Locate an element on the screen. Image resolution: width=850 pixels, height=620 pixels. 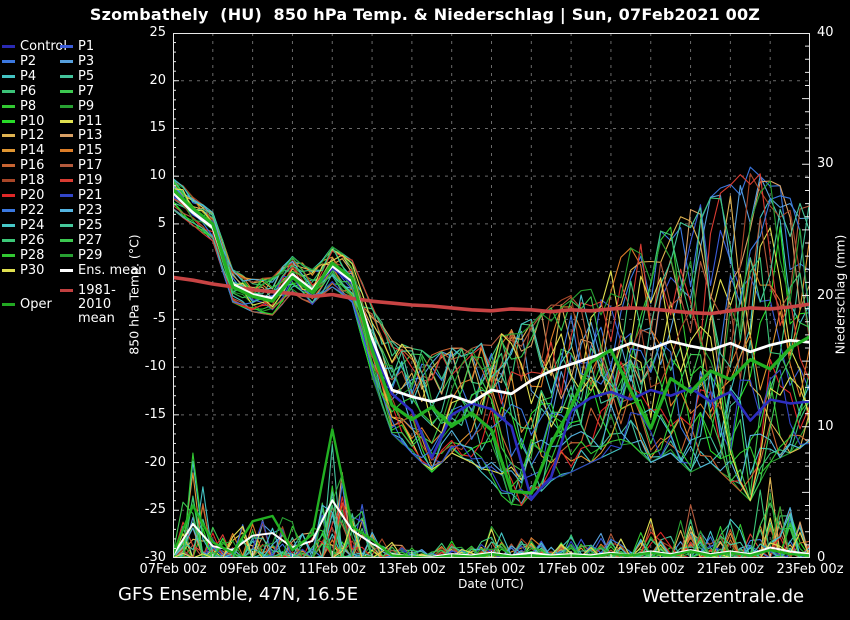
legend-item: P29 is located at coordinates (81, 255).